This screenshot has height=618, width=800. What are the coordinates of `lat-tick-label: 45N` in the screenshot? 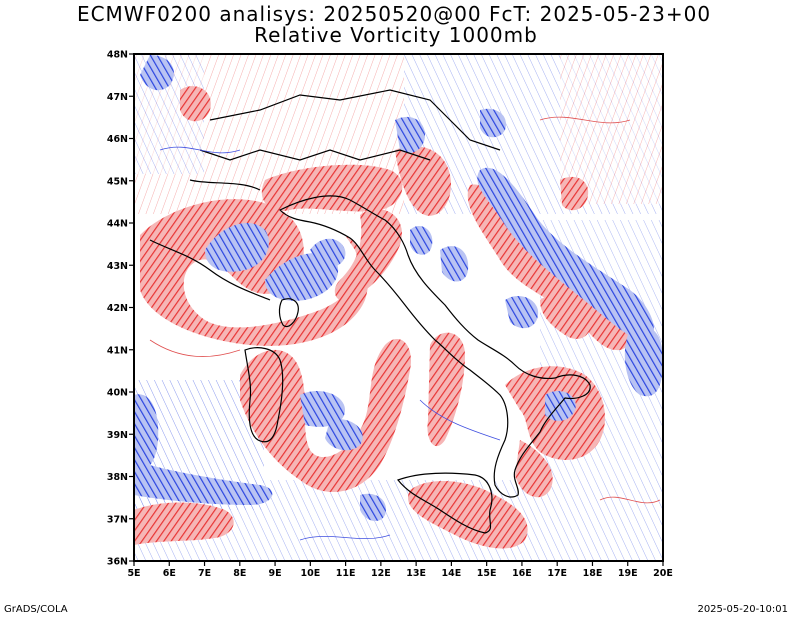 It's located at (117, 181).